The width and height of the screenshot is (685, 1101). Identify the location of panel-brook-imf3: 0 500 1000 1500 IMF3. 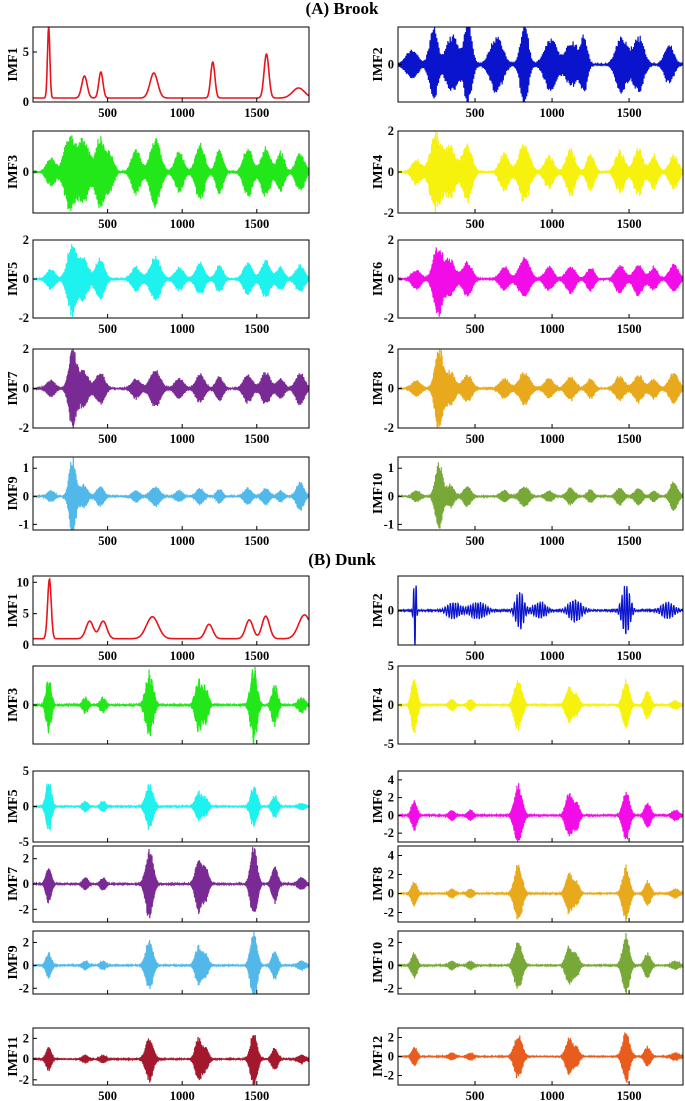
(158, 180).